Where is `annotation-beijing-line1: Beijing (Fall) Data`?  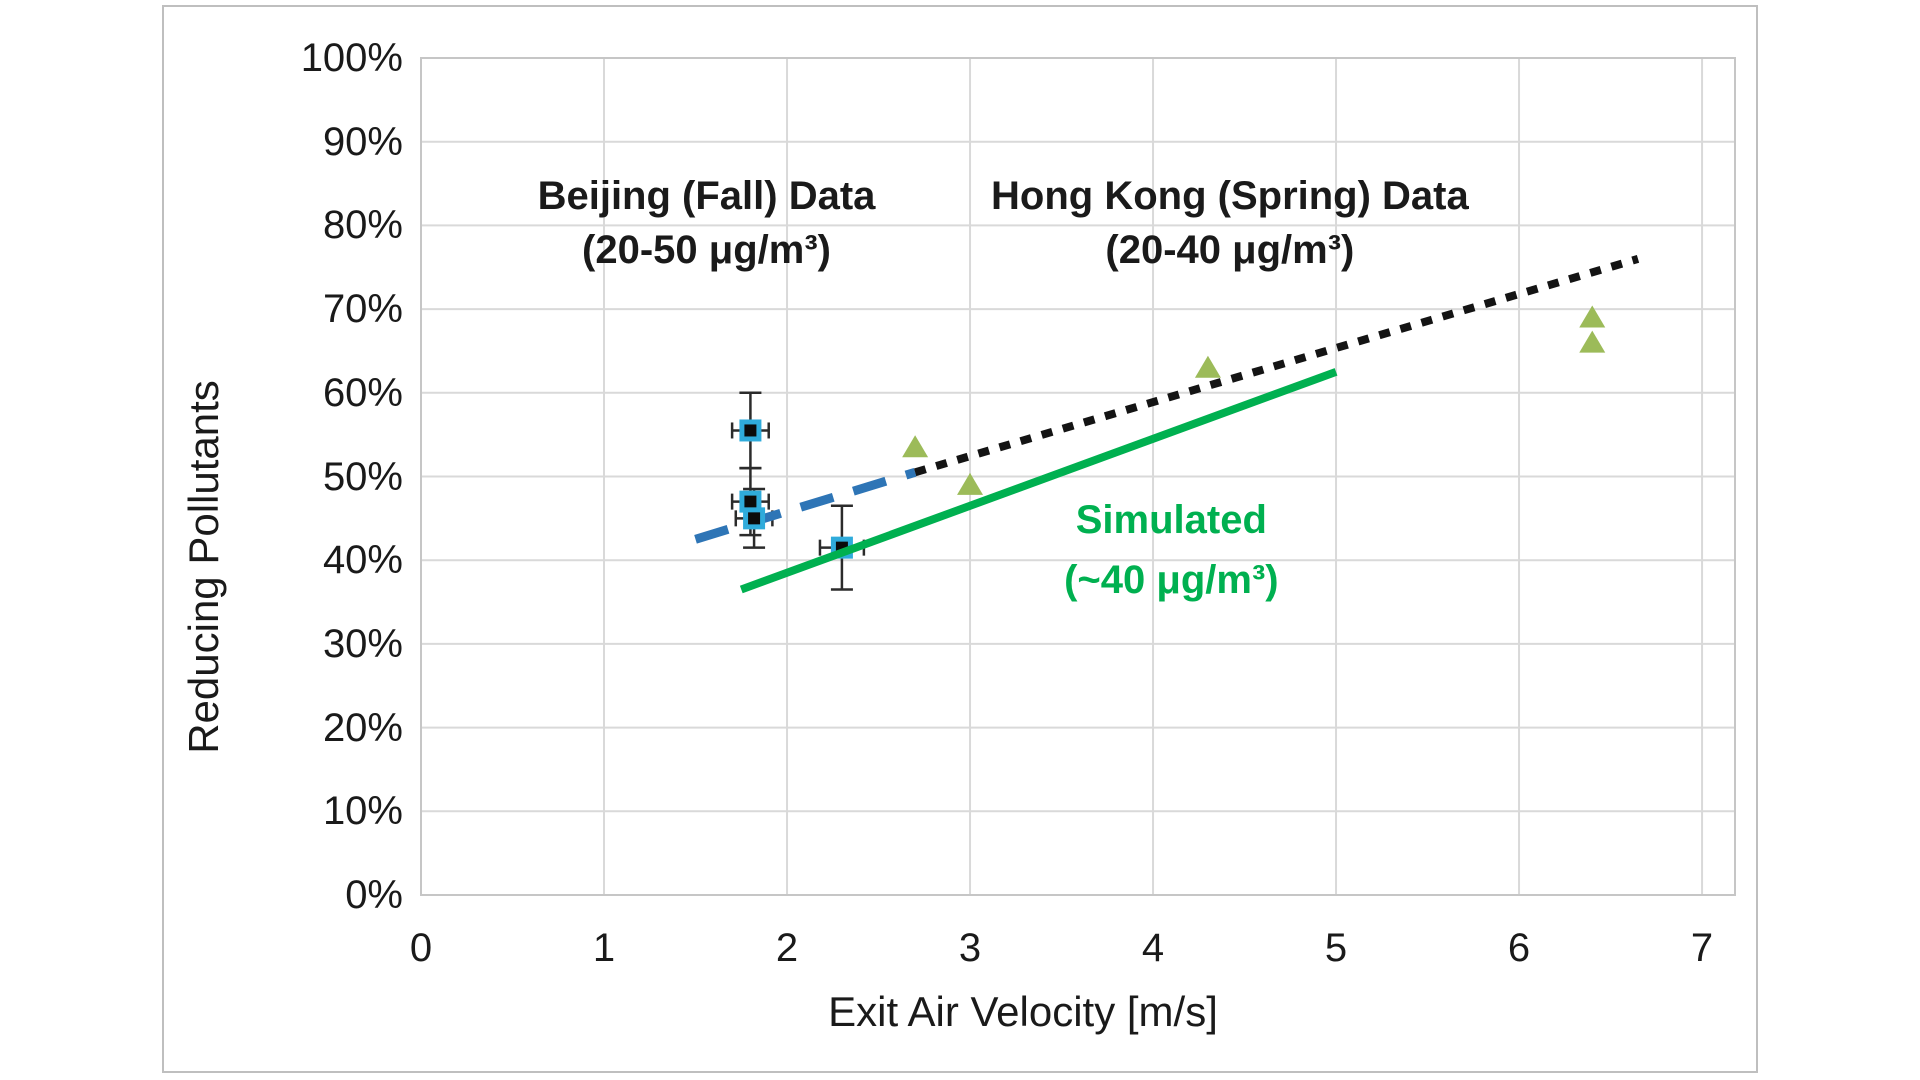
annotation-beijing-line1: Beijing (Fall) Data is located at coordinates (706, 196).